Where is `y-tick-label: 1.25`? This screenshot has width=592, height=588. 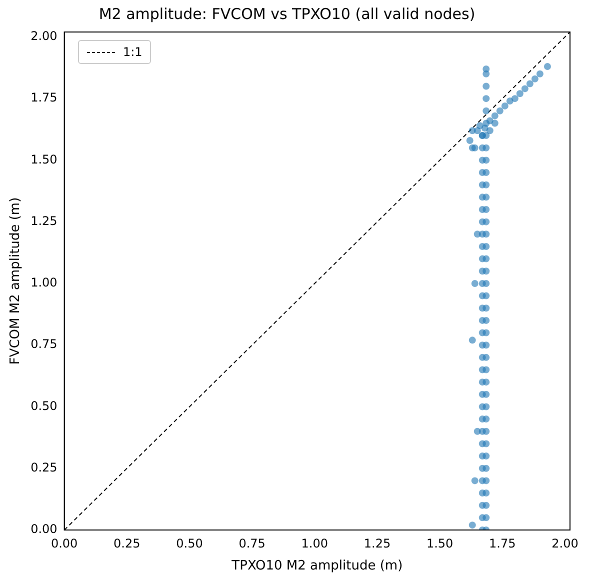 y-tick-label: 1.25 is located at coordinates (44, 221).